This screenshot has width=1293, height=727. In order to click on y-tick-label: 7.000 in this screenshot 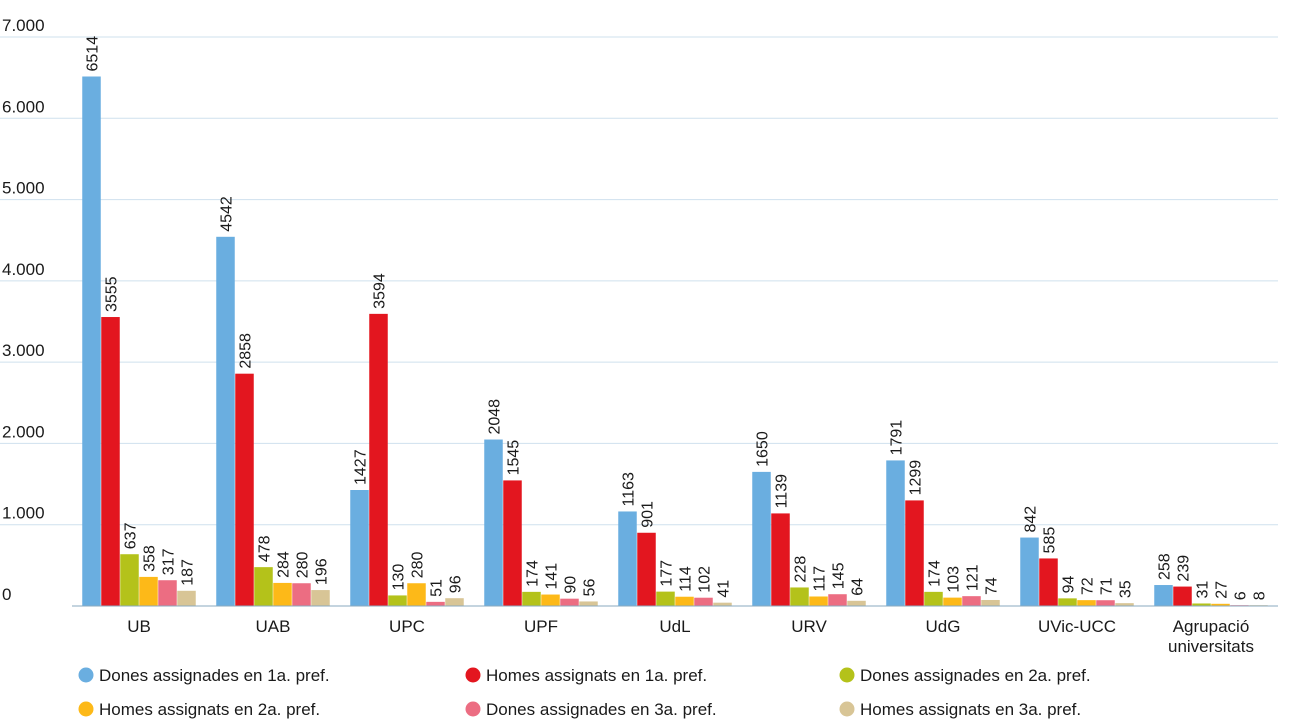, I will do `click(23, 25)`.